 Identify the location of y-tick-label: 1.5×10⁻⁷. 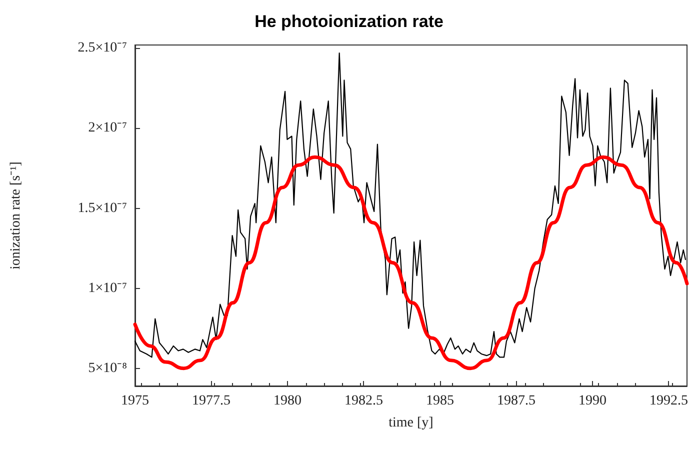
(103, 208).